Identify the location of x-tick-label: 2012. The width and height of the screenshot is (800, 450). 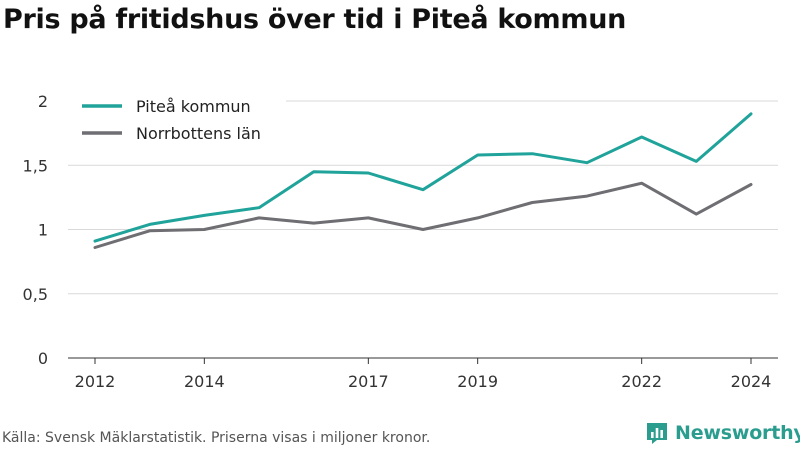
(95, 381).